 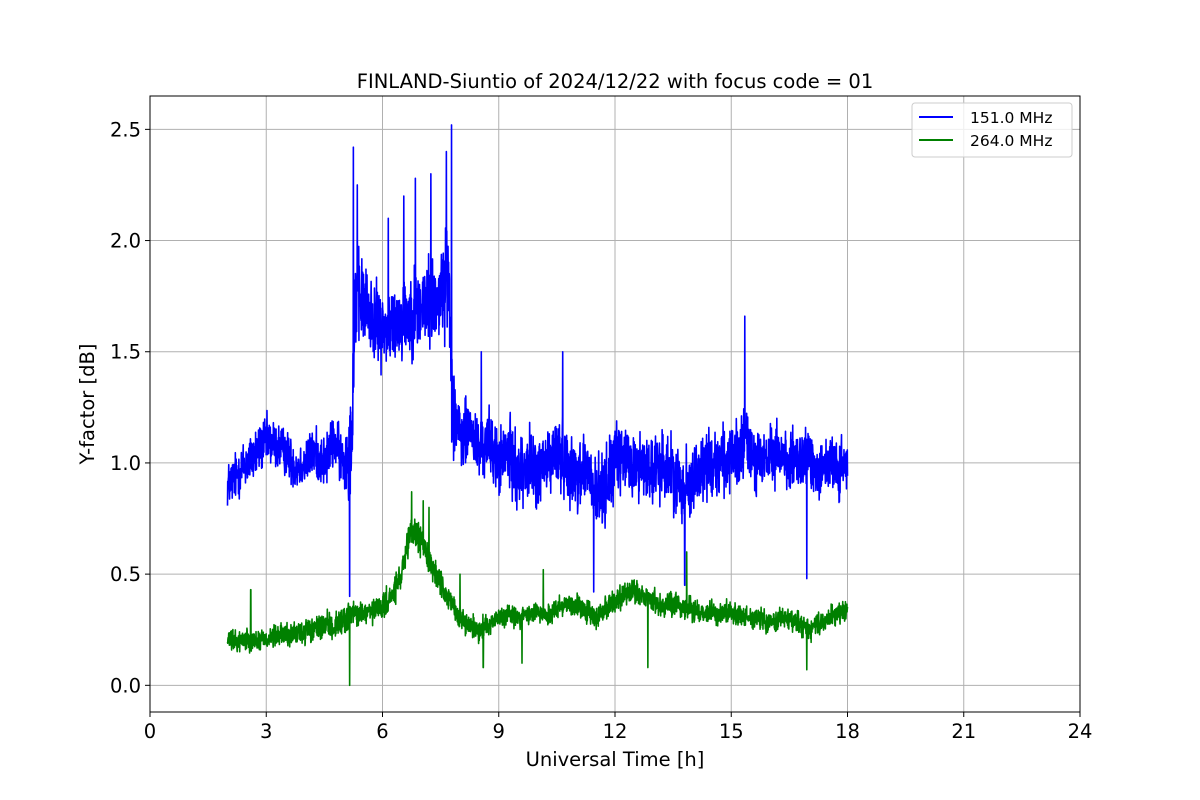 I want to click on y-tick-label: 1.0, so click(x=125, y=463).